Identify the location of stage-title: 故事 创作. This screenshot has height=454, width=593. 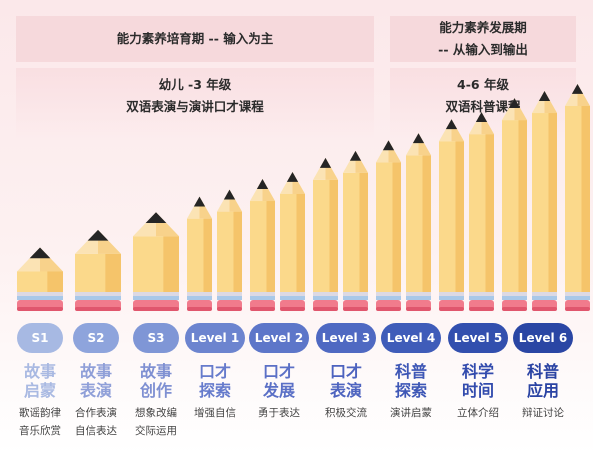
(156, 381).